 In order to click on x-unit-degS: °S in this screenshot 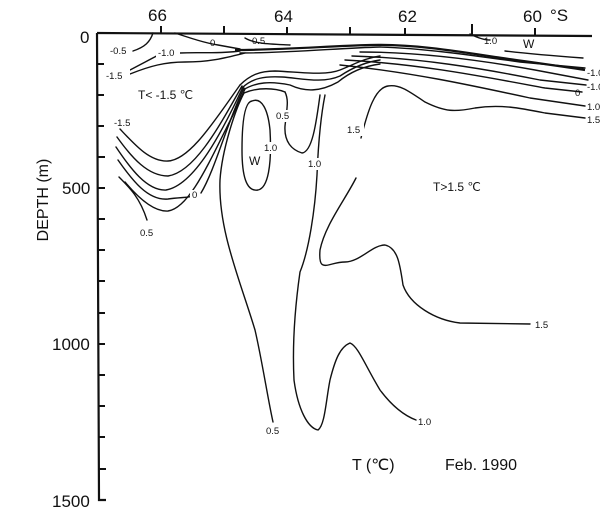, I will do `click(559, 15)`.